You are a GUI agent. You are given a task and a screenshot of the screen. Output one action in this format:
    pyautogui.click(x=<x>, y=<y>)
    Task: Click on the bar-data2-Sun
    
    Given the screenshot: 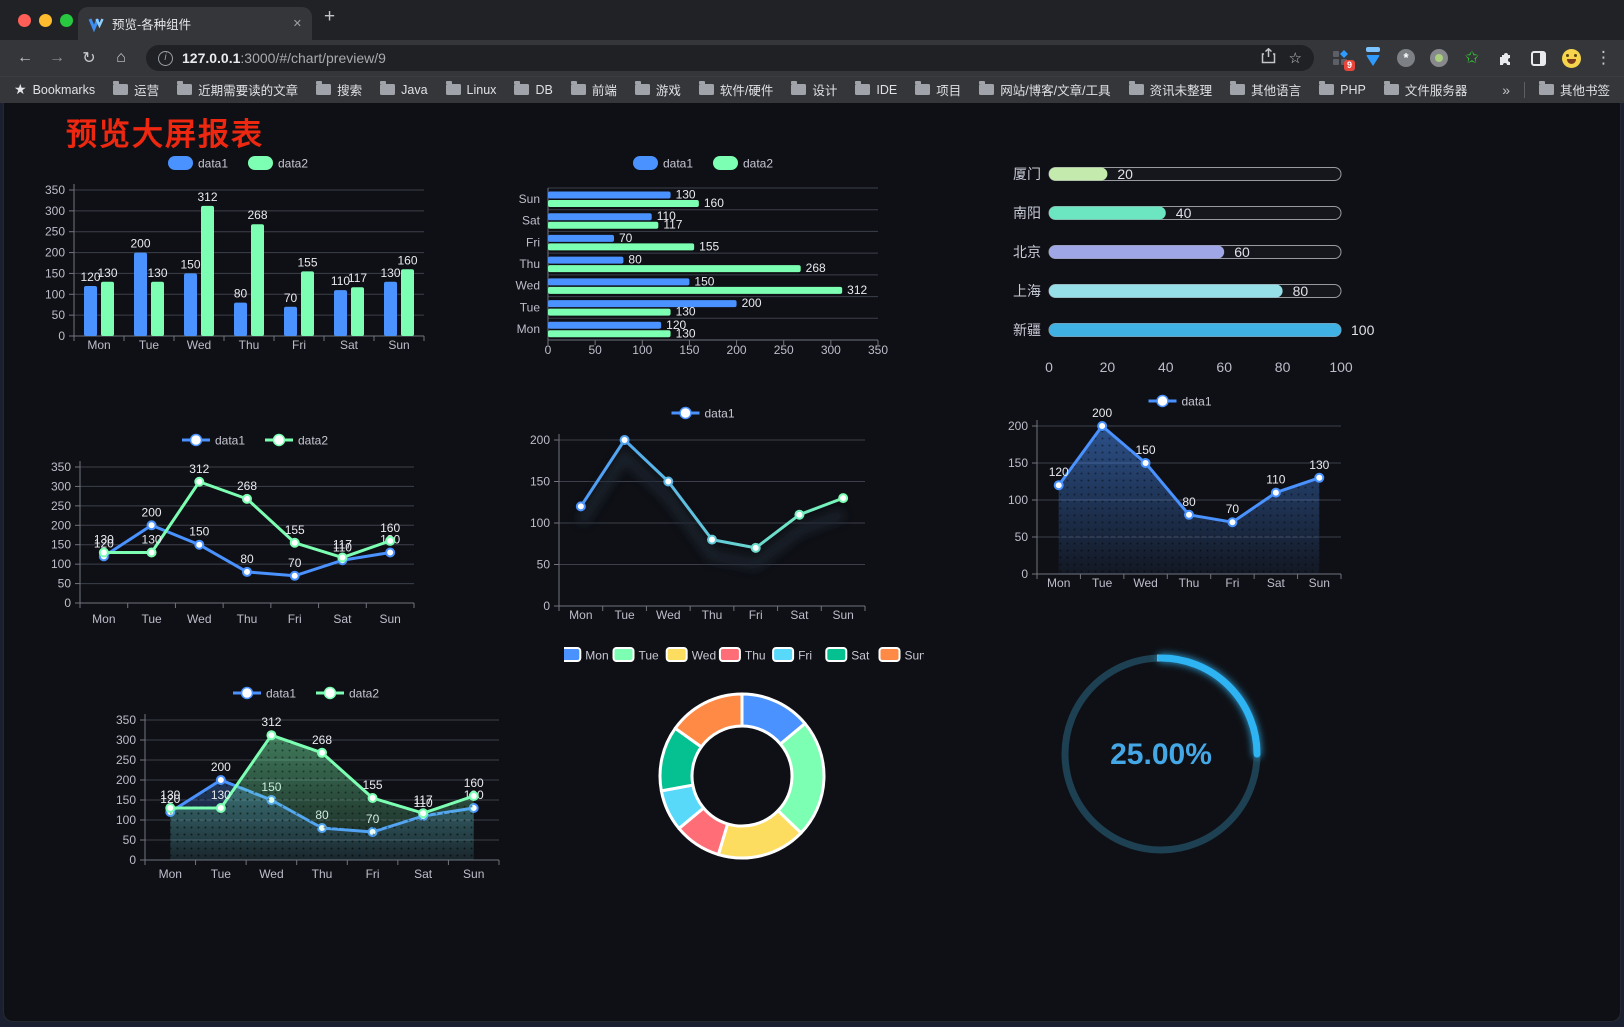 What is the action you would take?
    pyautogui.click(x=623, y=203)
    